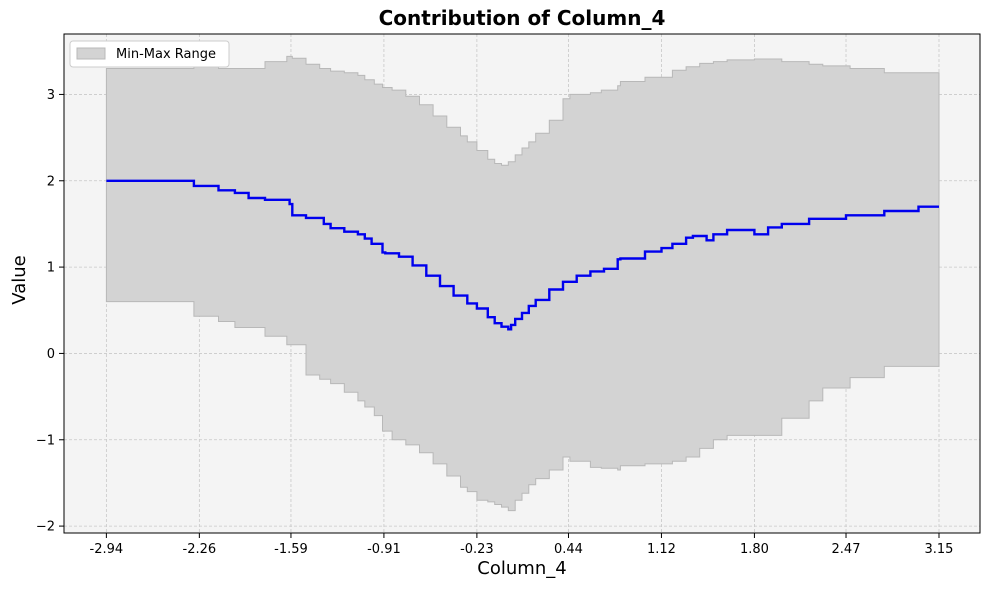 The height and width of the screenshot is (590, 989). I want to click on x-axis-label: Column_4, so click(521, 568).